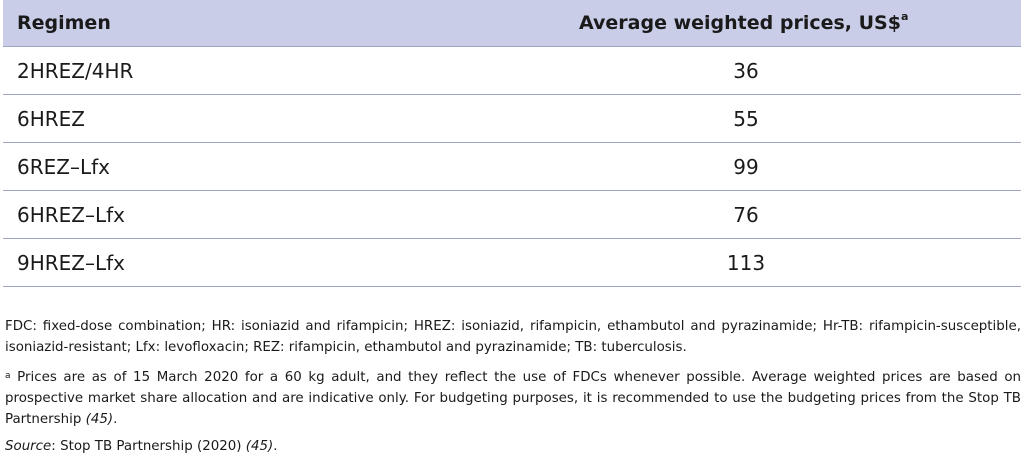 Image resolution: width=1024 pixels, height=474 pixels. Describe the element at coordinates (740, 23) in the screenshot. I see `header-price-label: Average weighted prices, US$` at that location.